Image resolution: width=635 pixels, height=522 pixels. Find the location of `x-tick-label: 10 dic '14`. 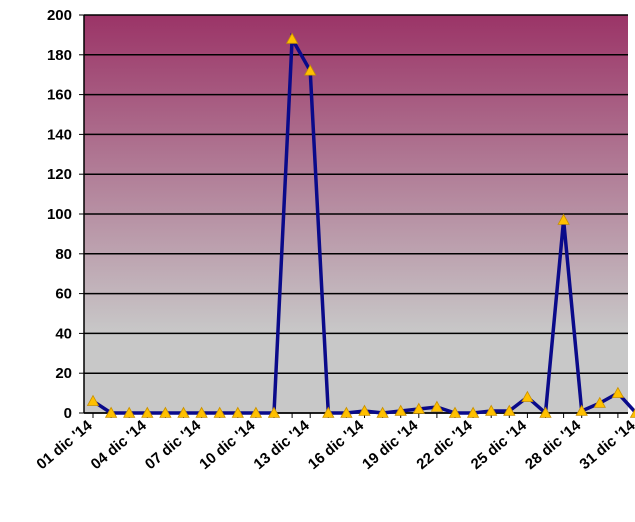

x-tick-label: 10 dic '14 is located at coordinates (227, 445).